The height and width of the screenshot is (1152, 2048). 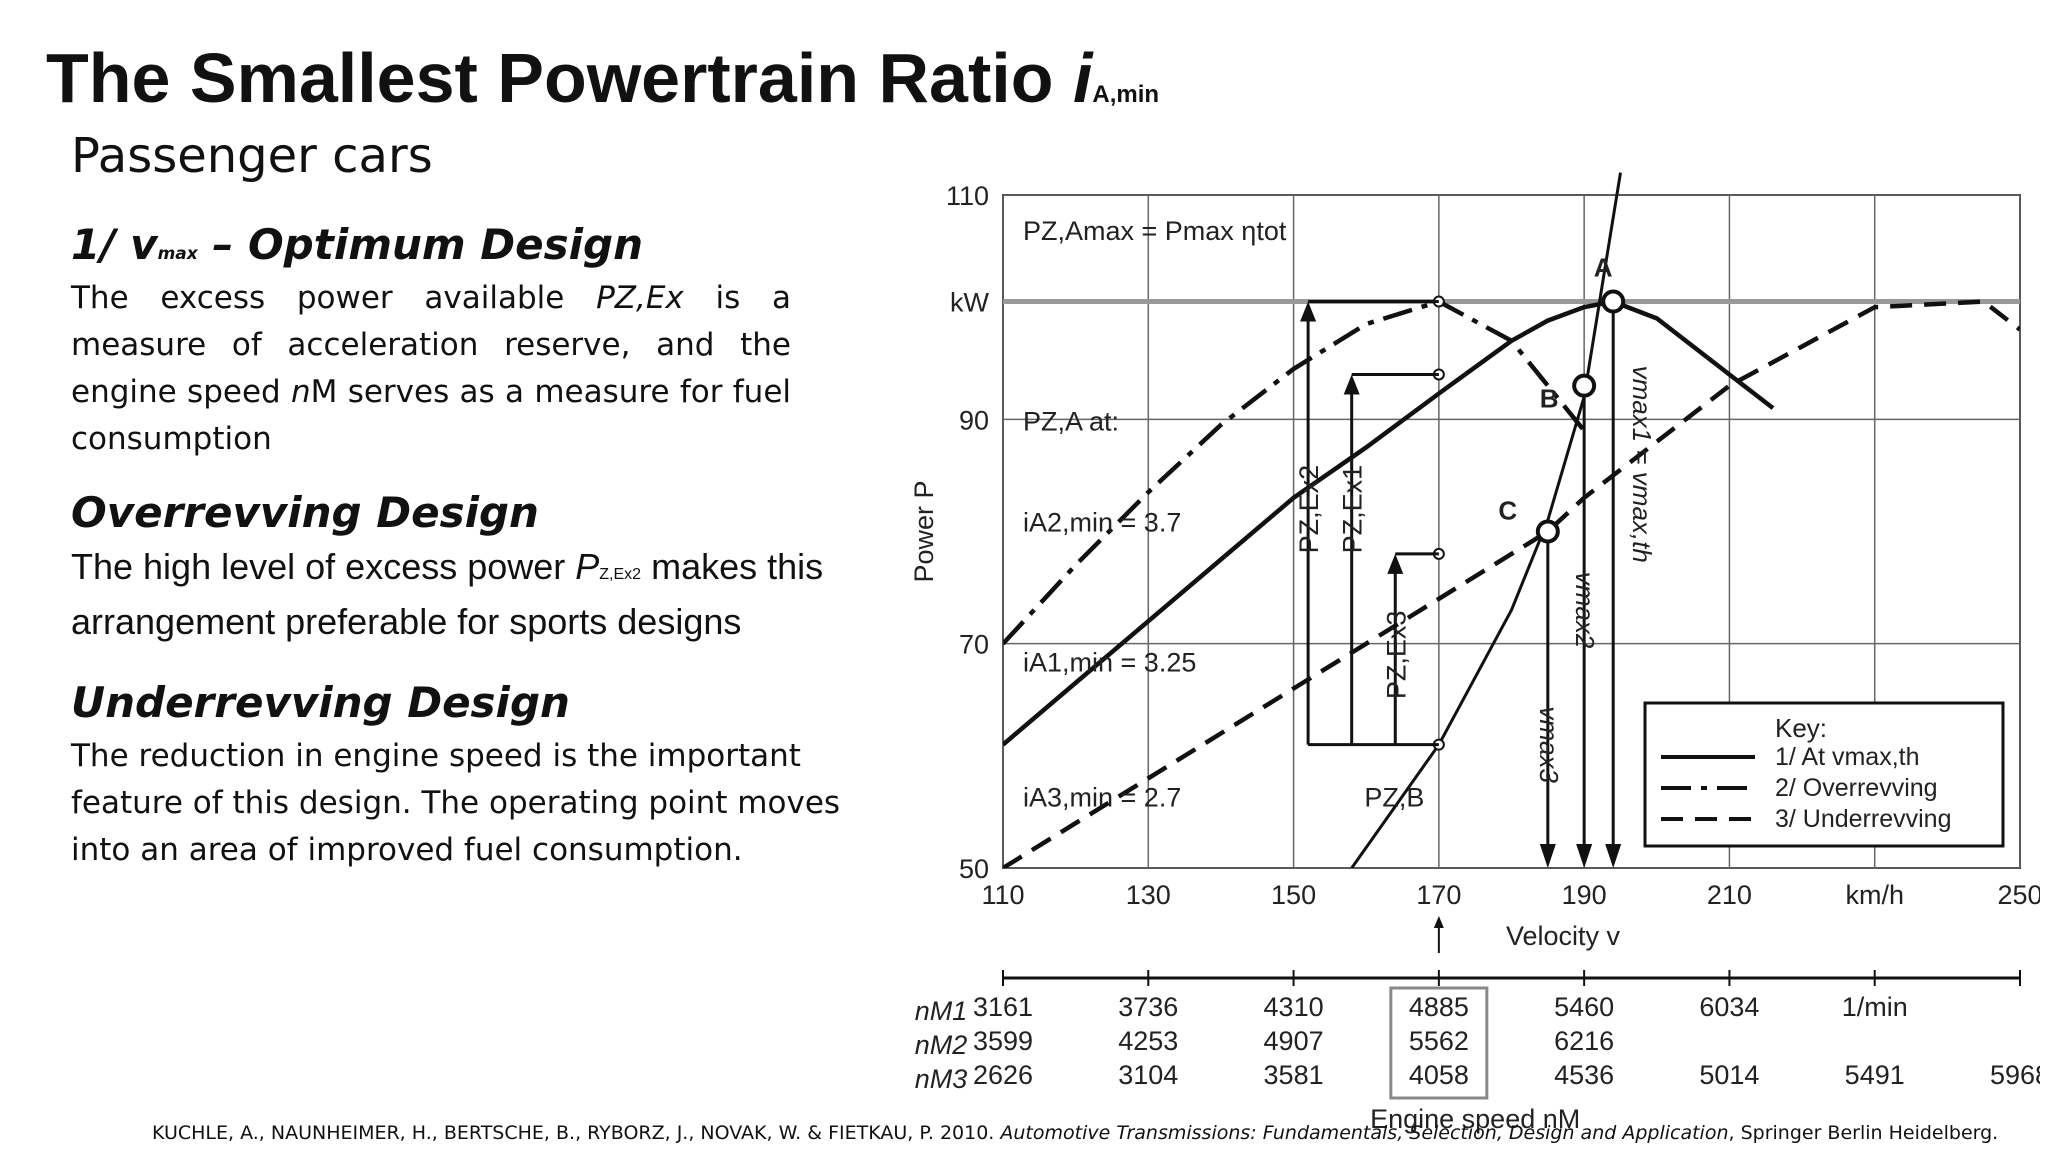 I want to click on vmax-label: vmax2, so click(x=1585, y=610).